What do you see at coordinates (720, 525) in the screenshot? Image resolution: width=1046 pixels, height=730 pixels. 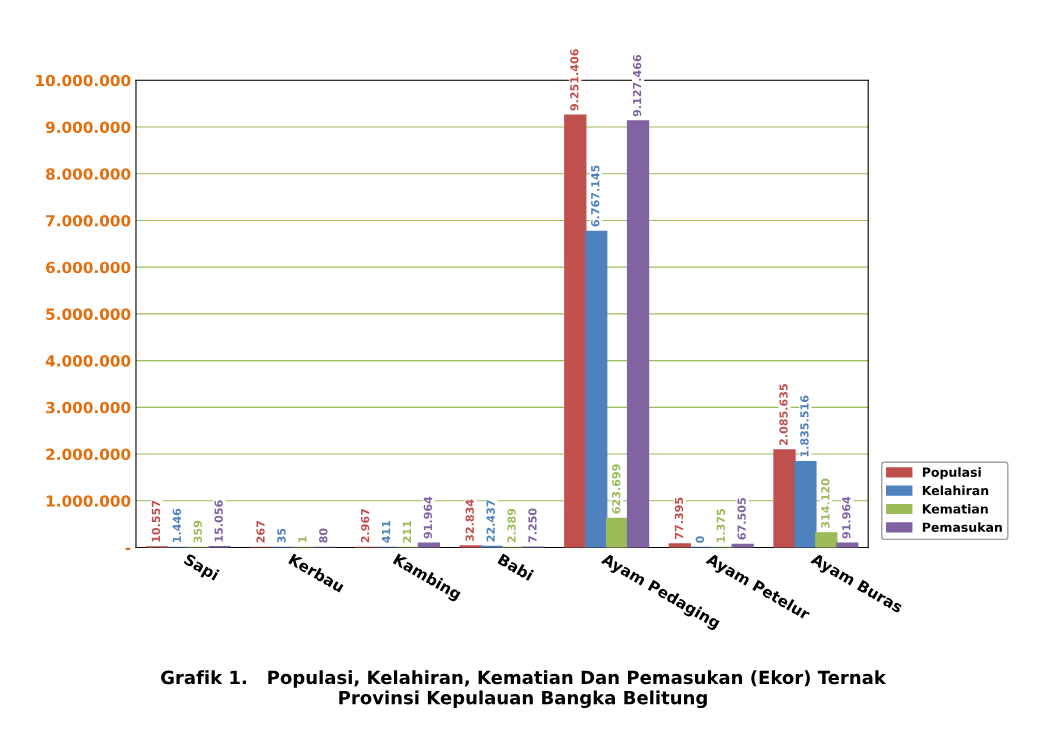 I see `data-label: 1.375` at bounding box center [720, 525].